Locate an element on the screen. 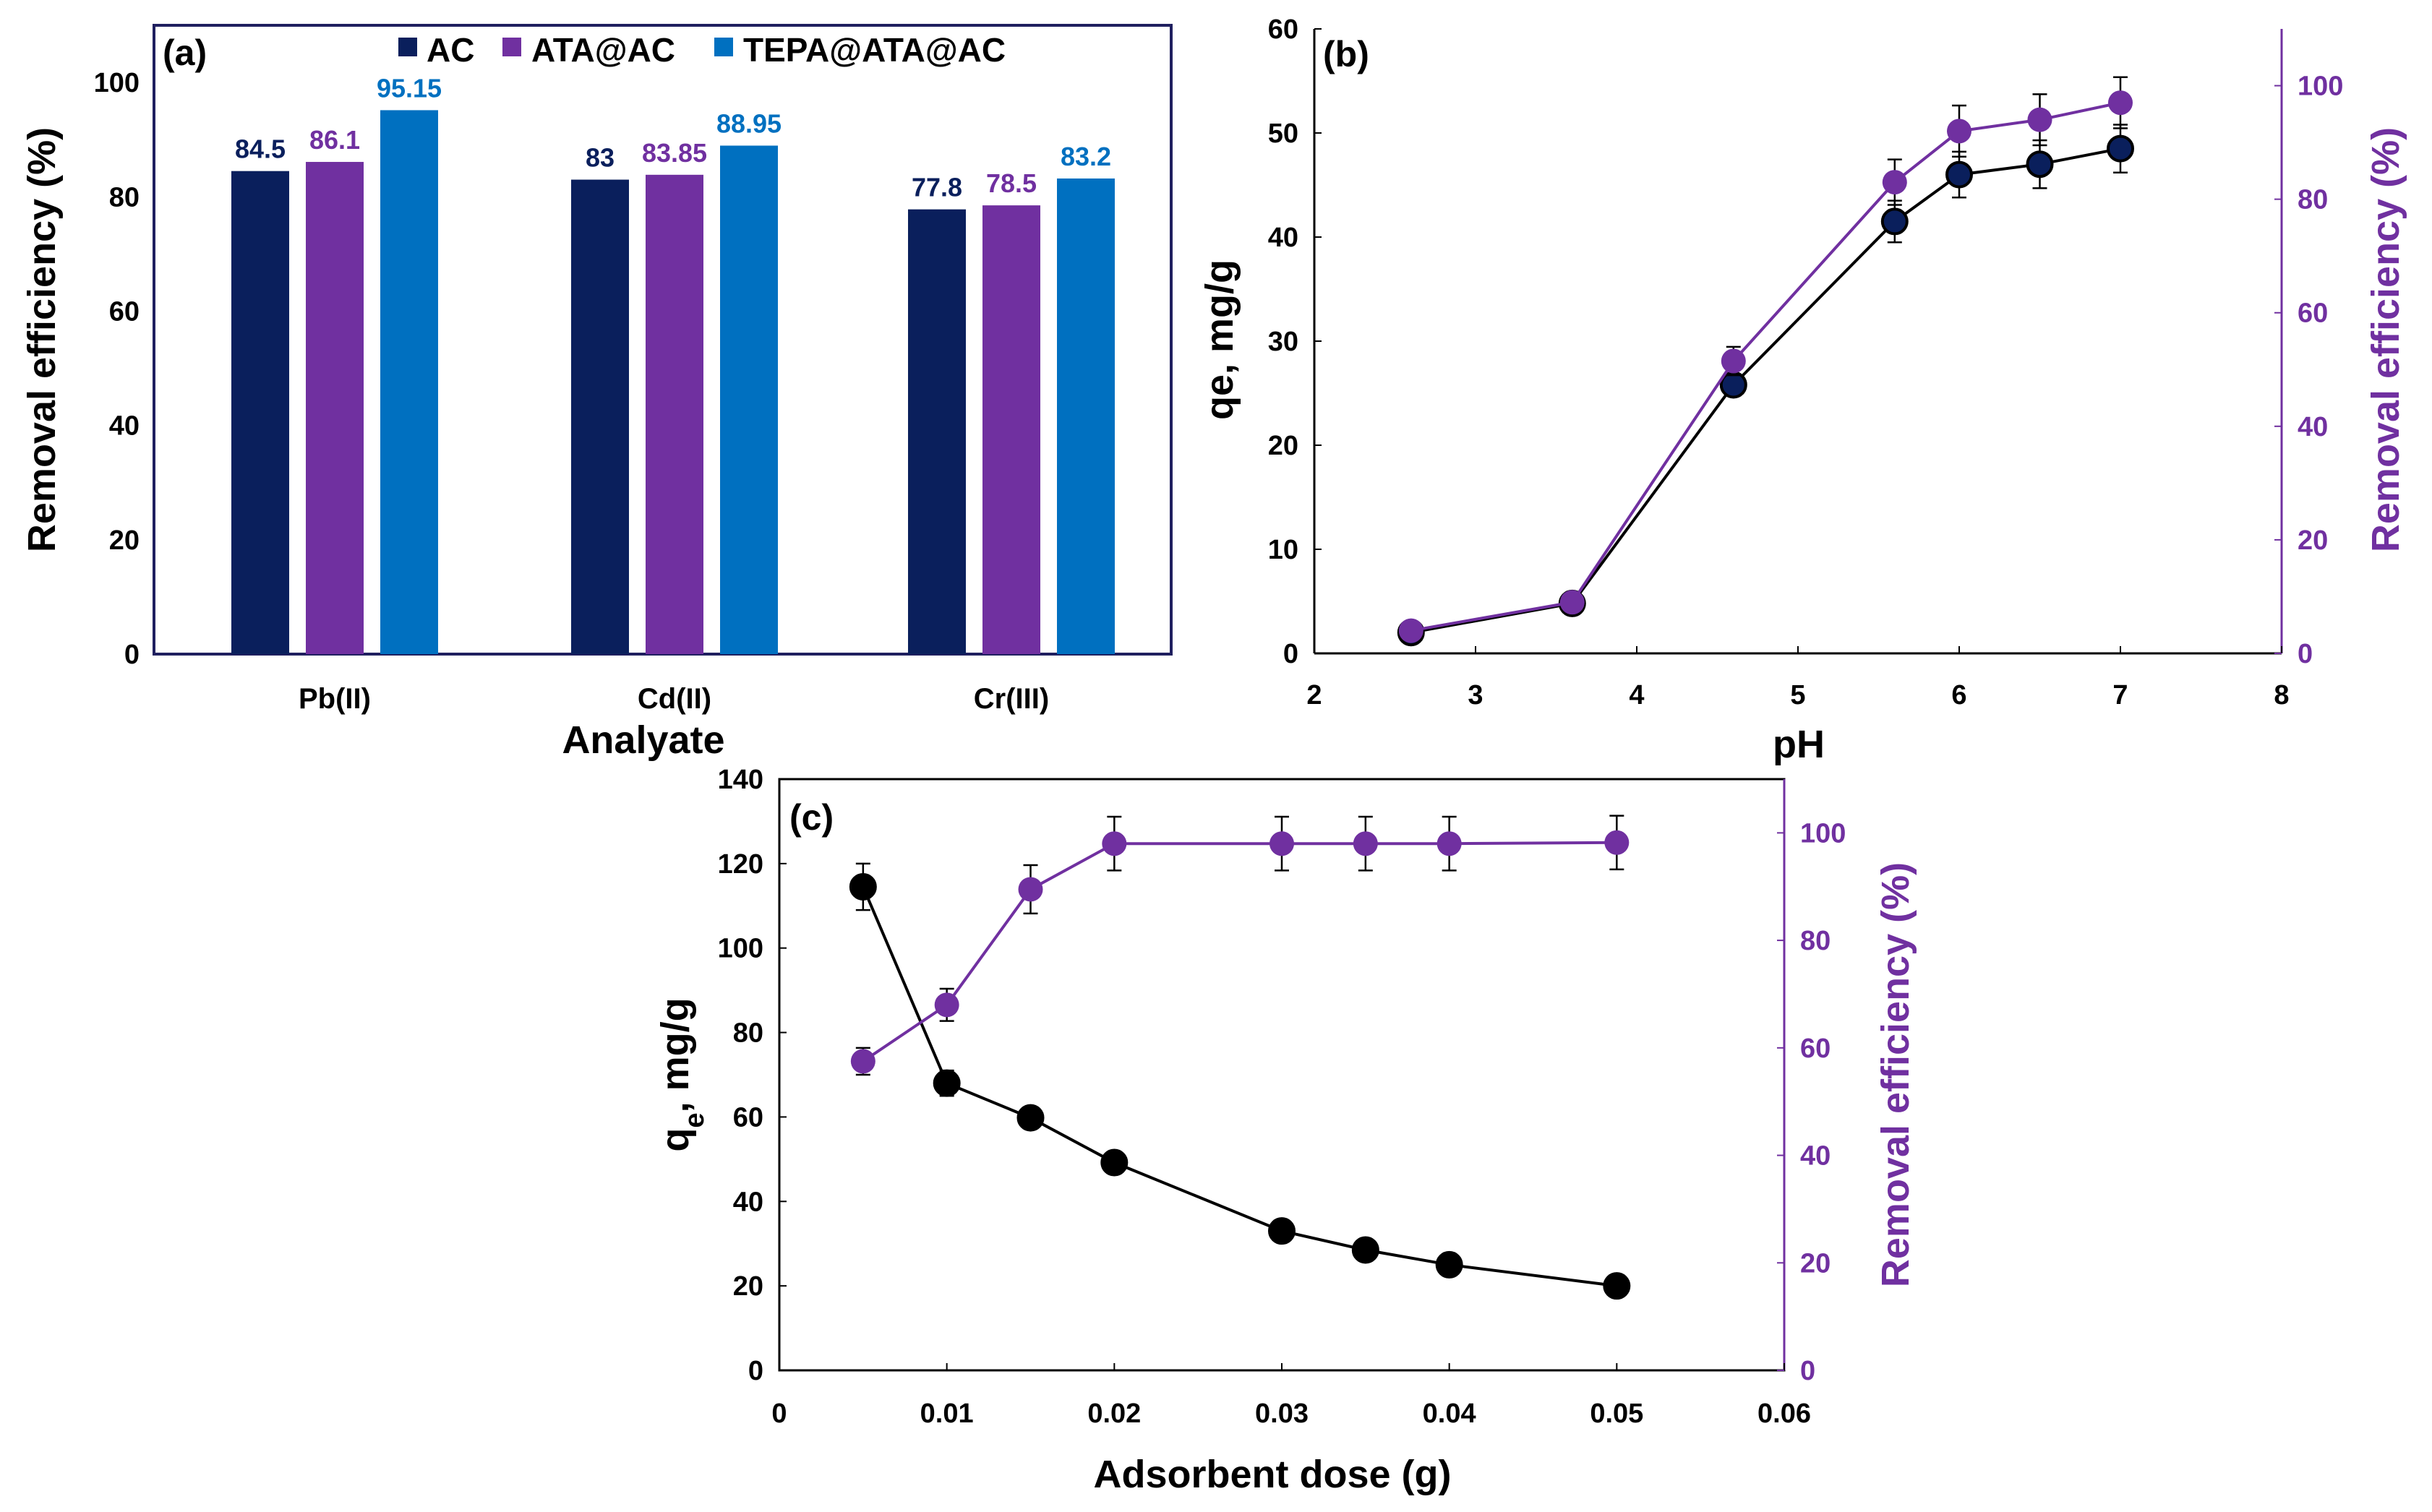 The image size is (2432, 1512). x-tick-label: 0.04 is located at coordinates (1449, 1414).